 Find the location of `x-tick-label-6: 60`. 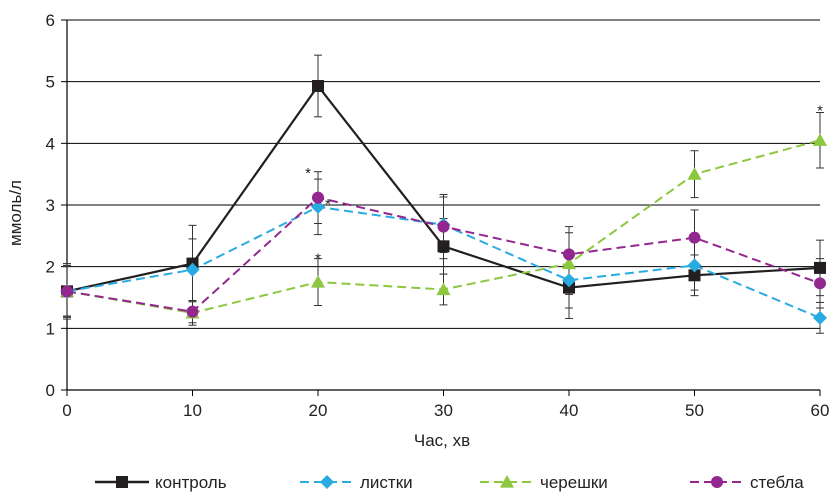

x-tick-label-6: 60 is located at coordinates (820, 410).